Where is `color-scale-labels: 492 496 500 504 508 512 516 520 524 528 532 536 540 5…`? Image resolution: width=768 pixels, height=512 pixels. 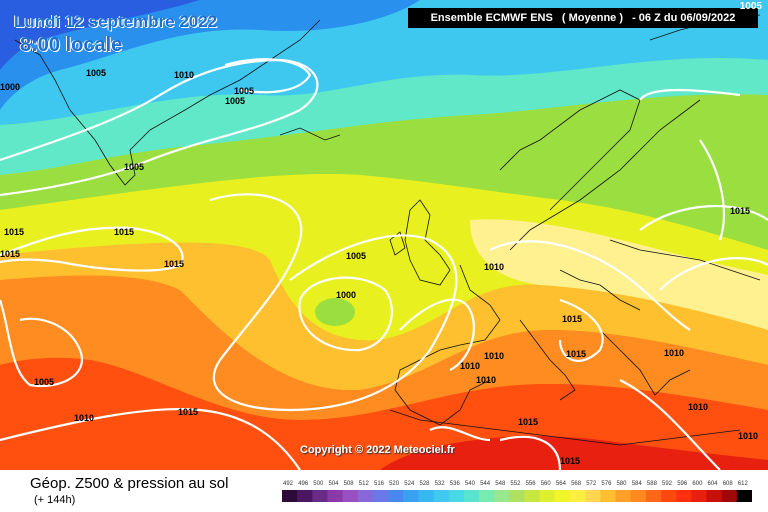 color-scale-labels: 492 496 500 504 508 512 516 520 524 528 532 536 540 5… is located at coordinates (517, 485).